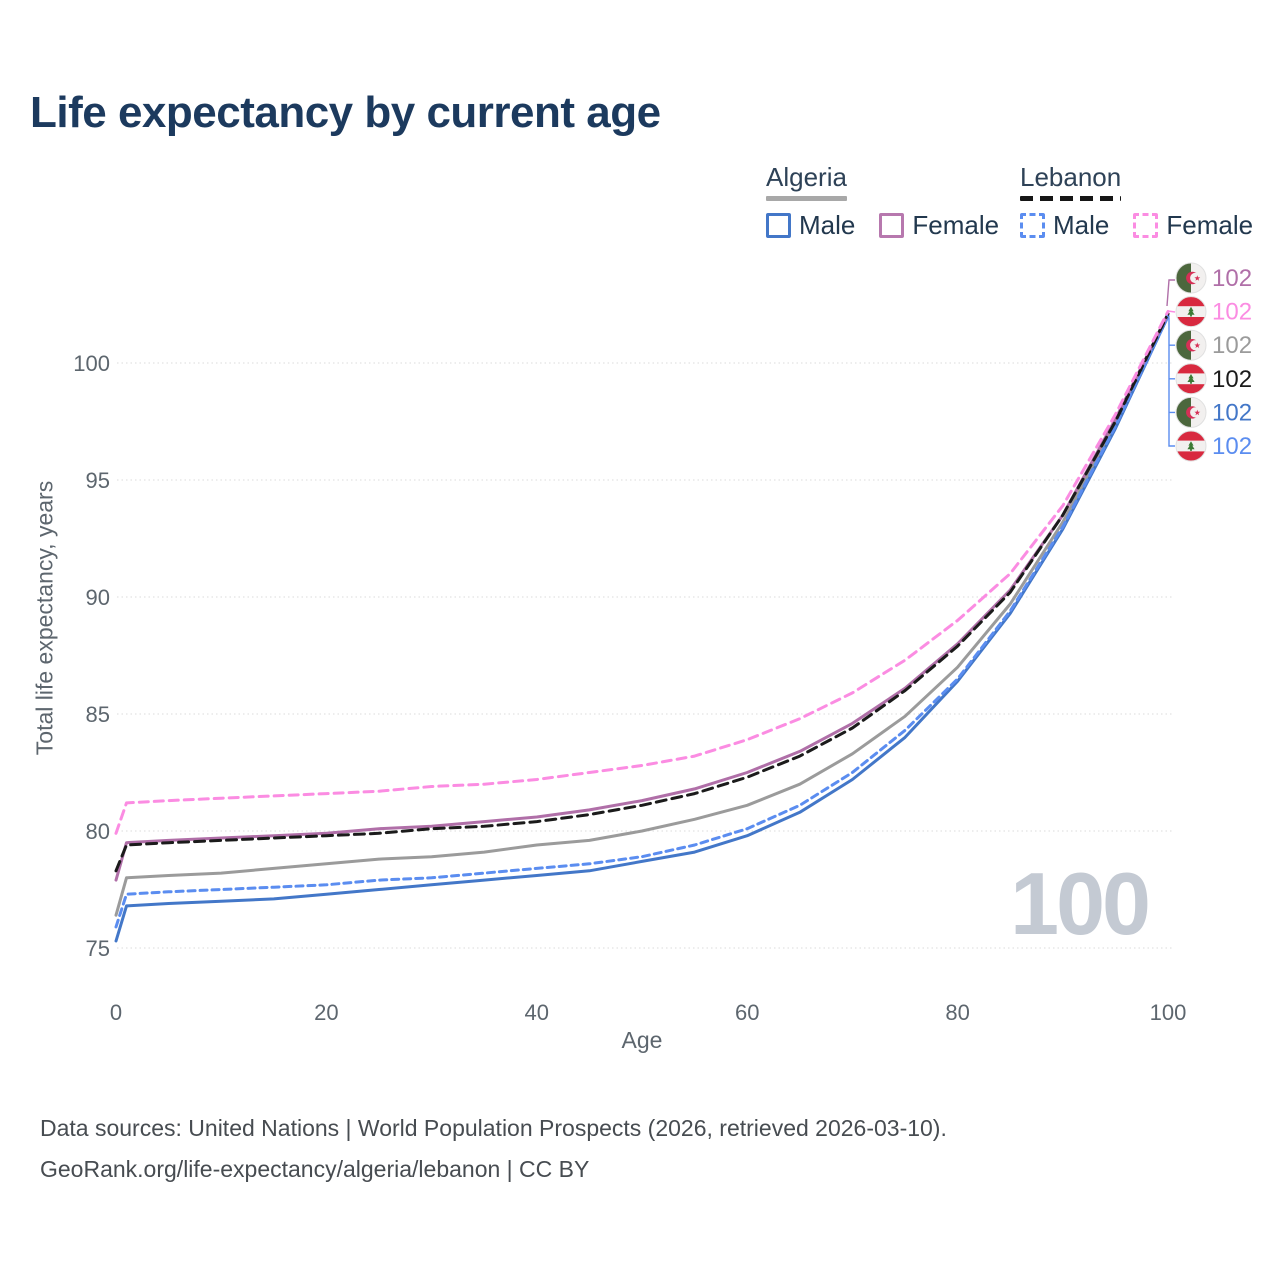 Image resolution: width=1280 pixels, height=1280 pixels. I want to click on age-counter-watermark: 100, so click(1080, 903).